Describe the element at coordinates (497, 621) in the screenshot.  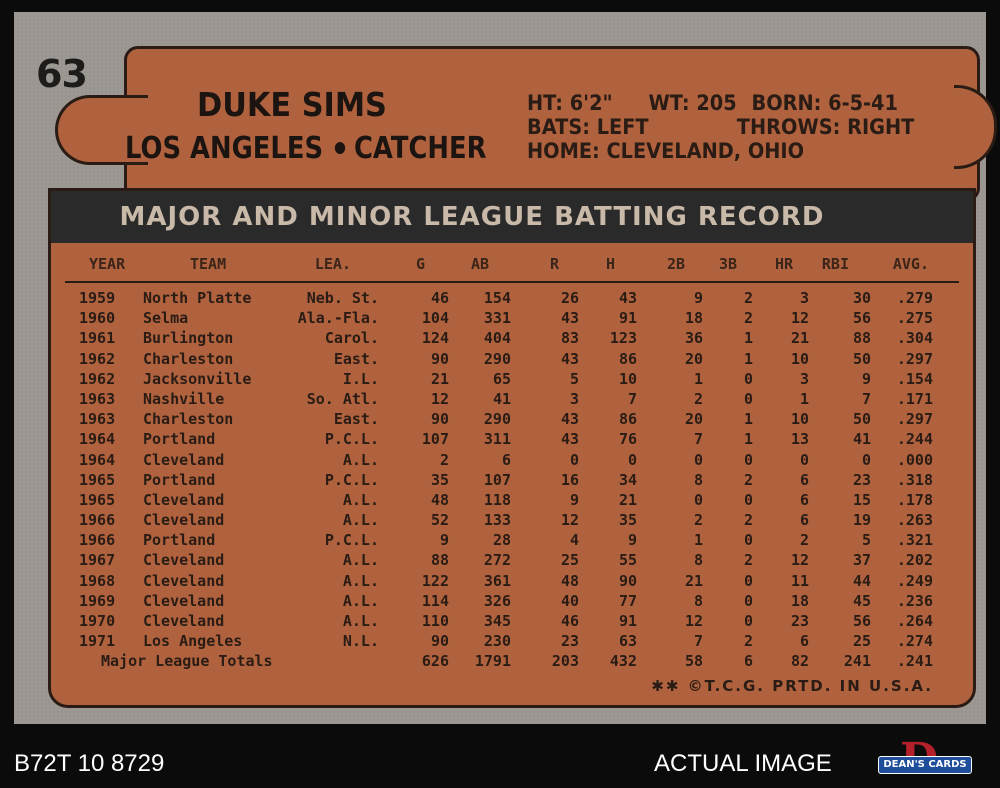
I see `cell-at-bats: 345` at that location.